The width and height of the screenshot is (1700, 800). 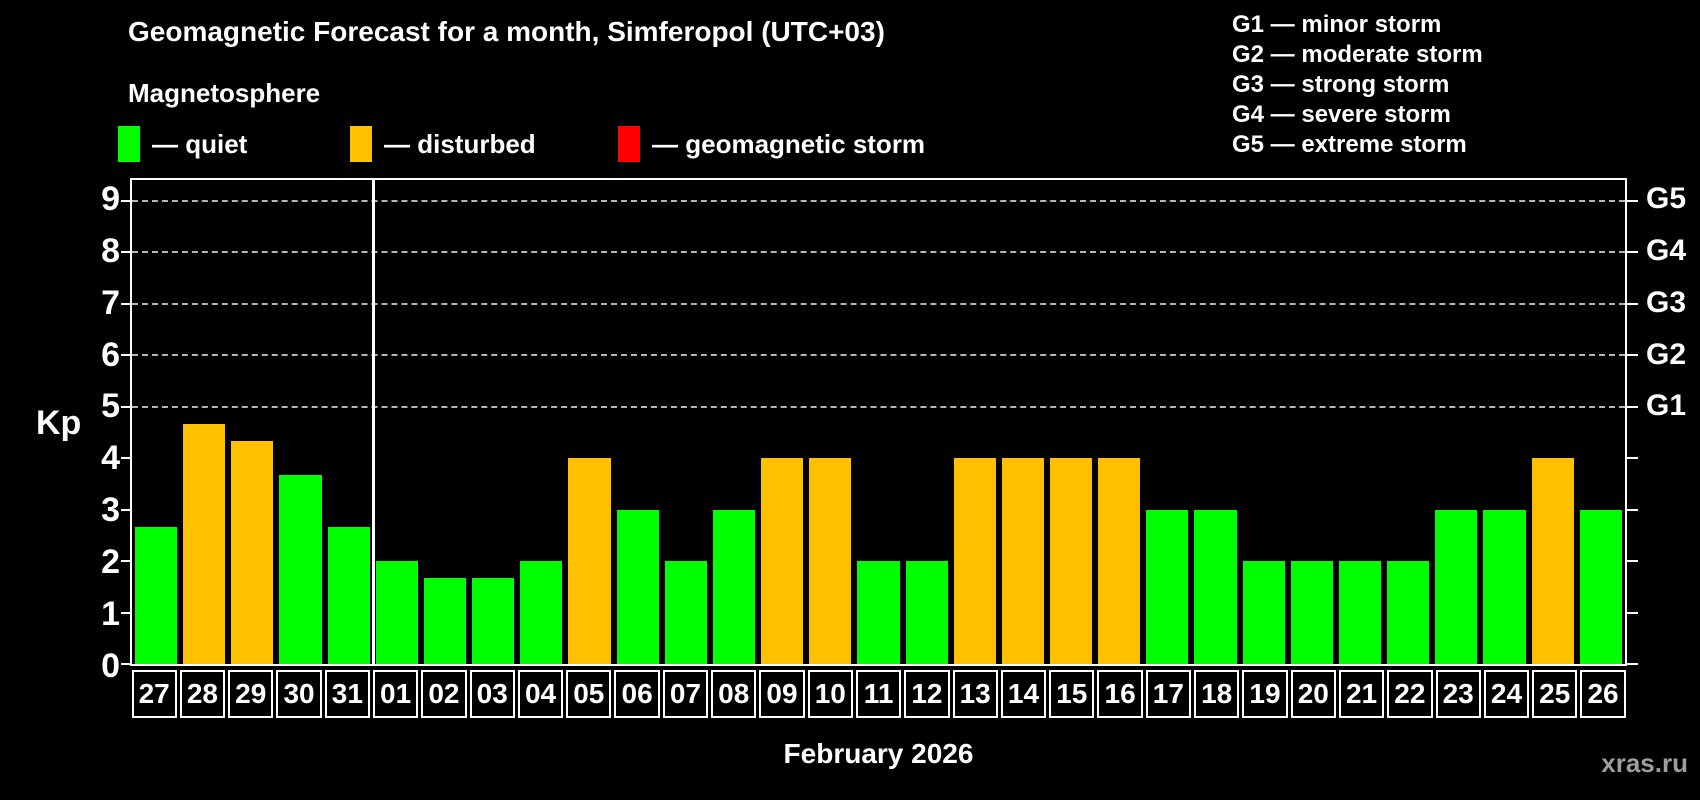 I want to click on y-tick-label-1: 1, so click(x=110, y=614).